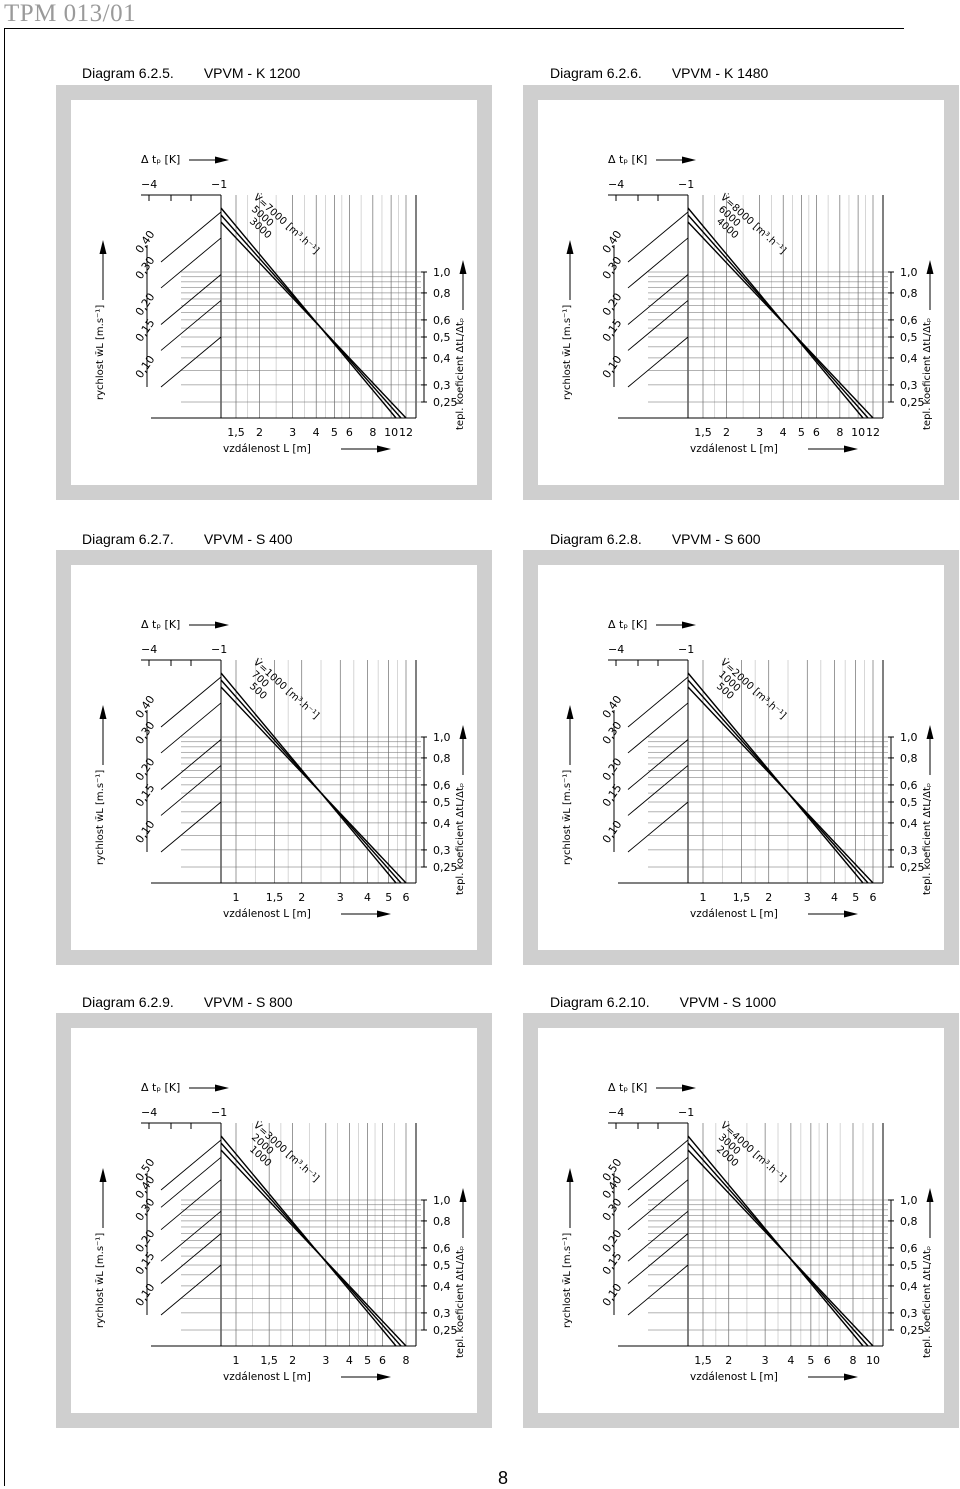  What do you see at coordinates (596, 539) in the screenshot?
I see `diagram-number: Diagram 6.2.8.` at bounding box center [596, 539].